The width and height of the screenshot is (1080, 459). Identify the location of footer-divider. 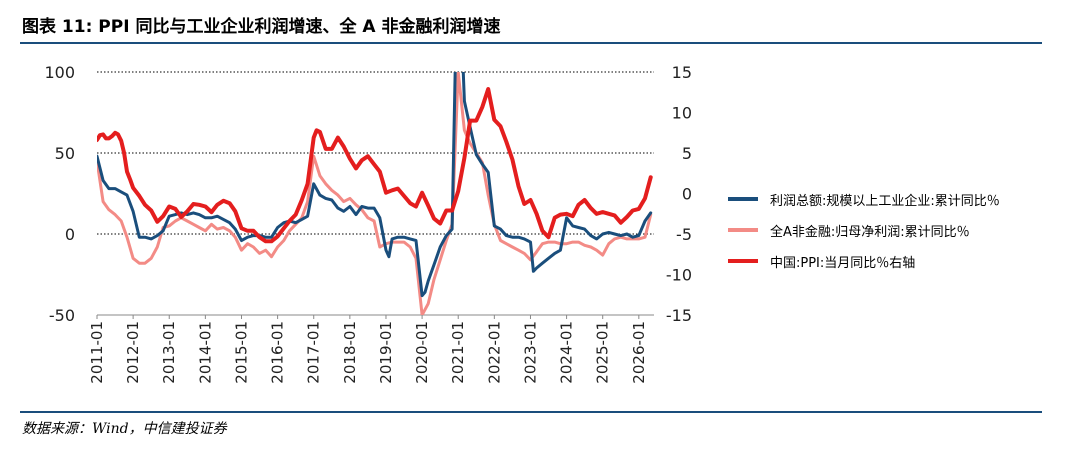
(531, 412).